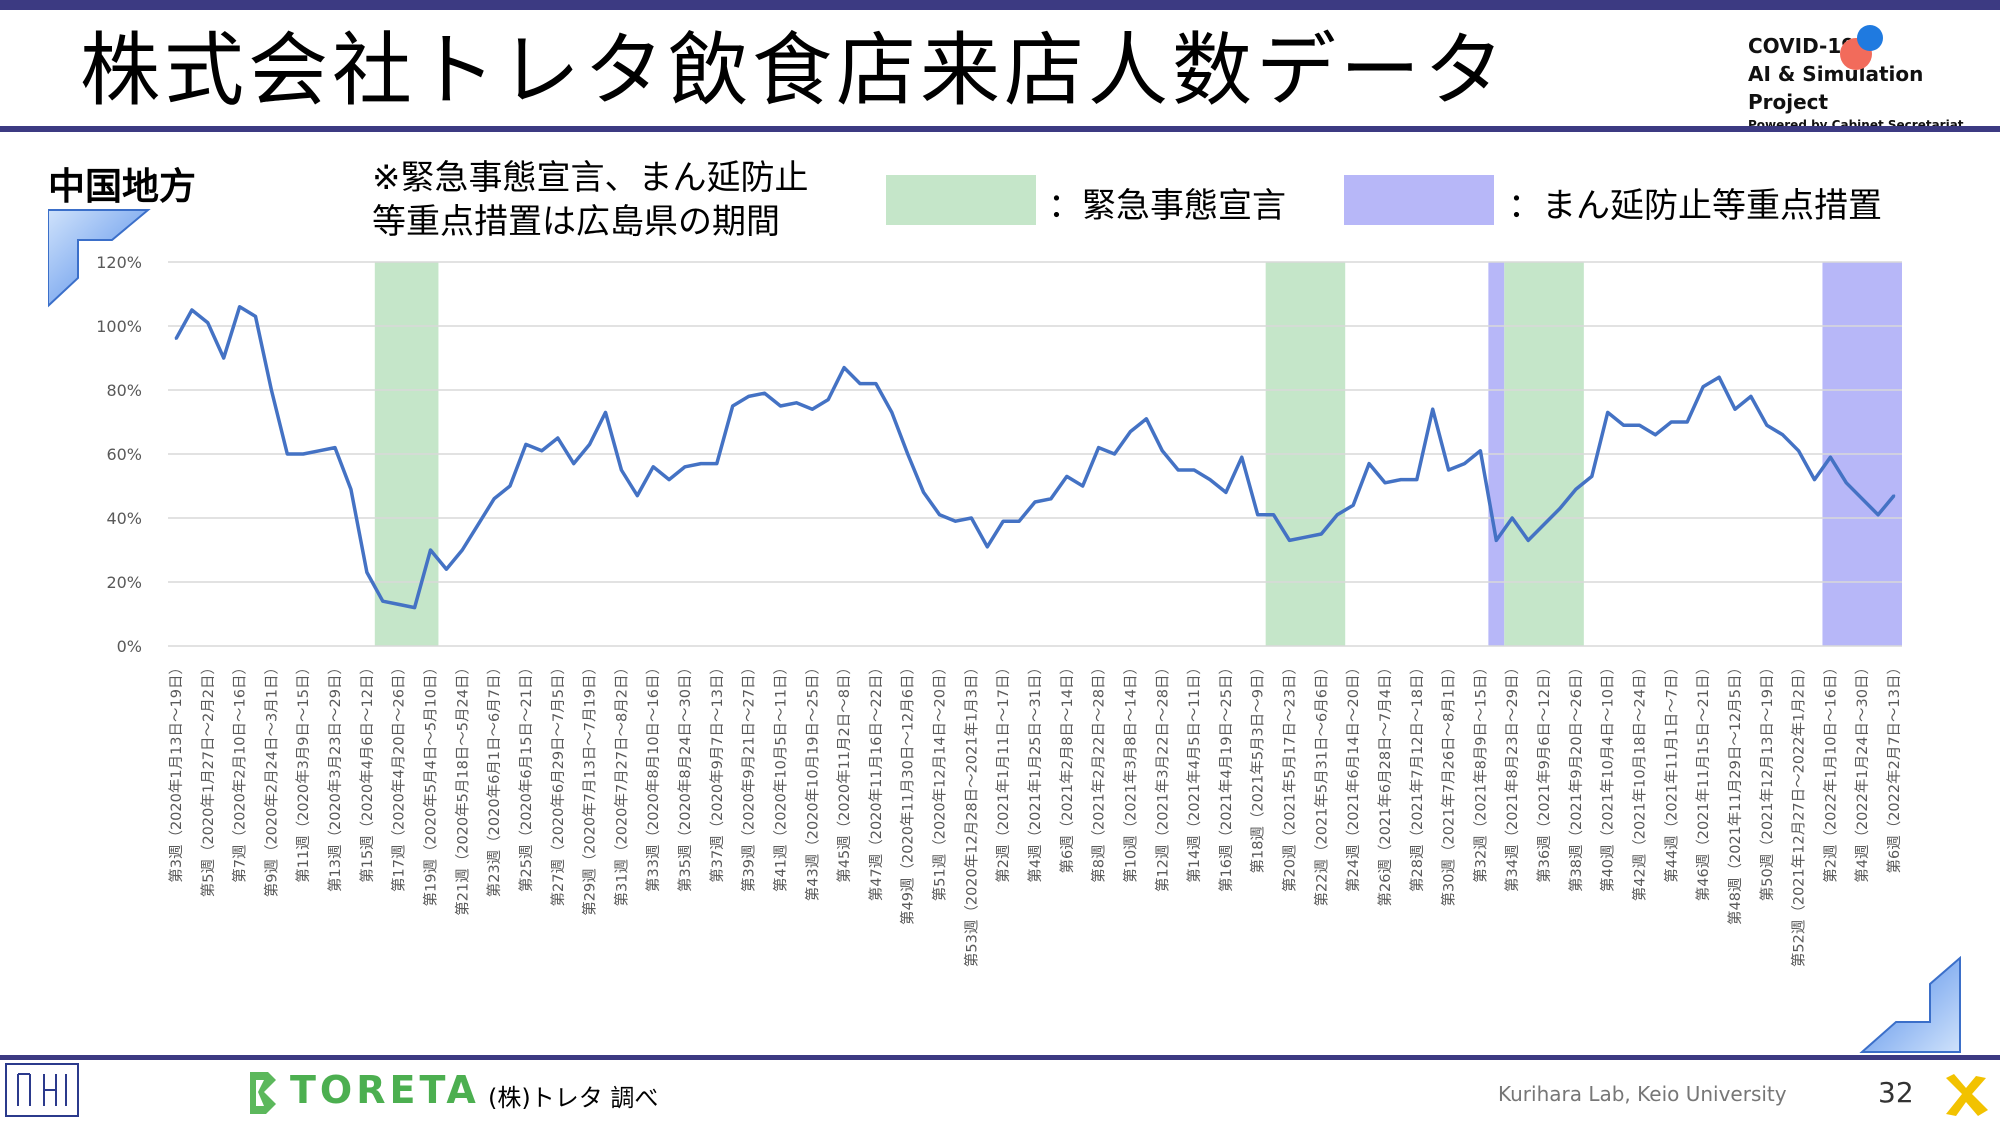  I want to click on x-tick-label-40: 第43週（2020年10月19日～25日）, so click(812, 780).